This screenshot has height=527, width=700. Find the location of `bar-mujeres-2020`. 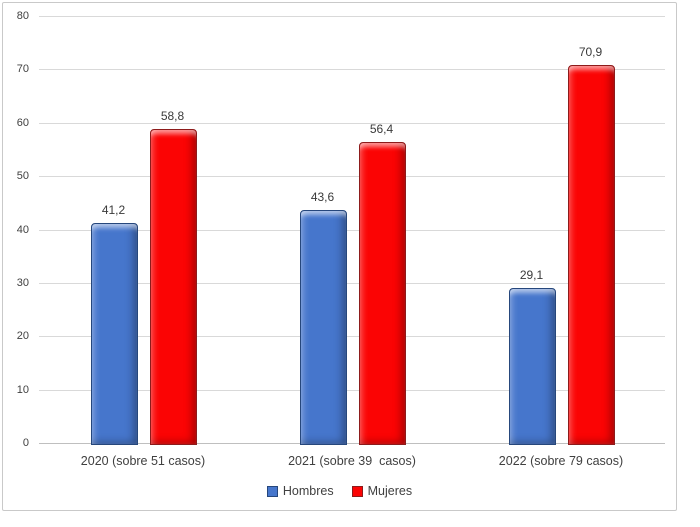

bar-mujeres-2020 is located at coordinates (173, 287).